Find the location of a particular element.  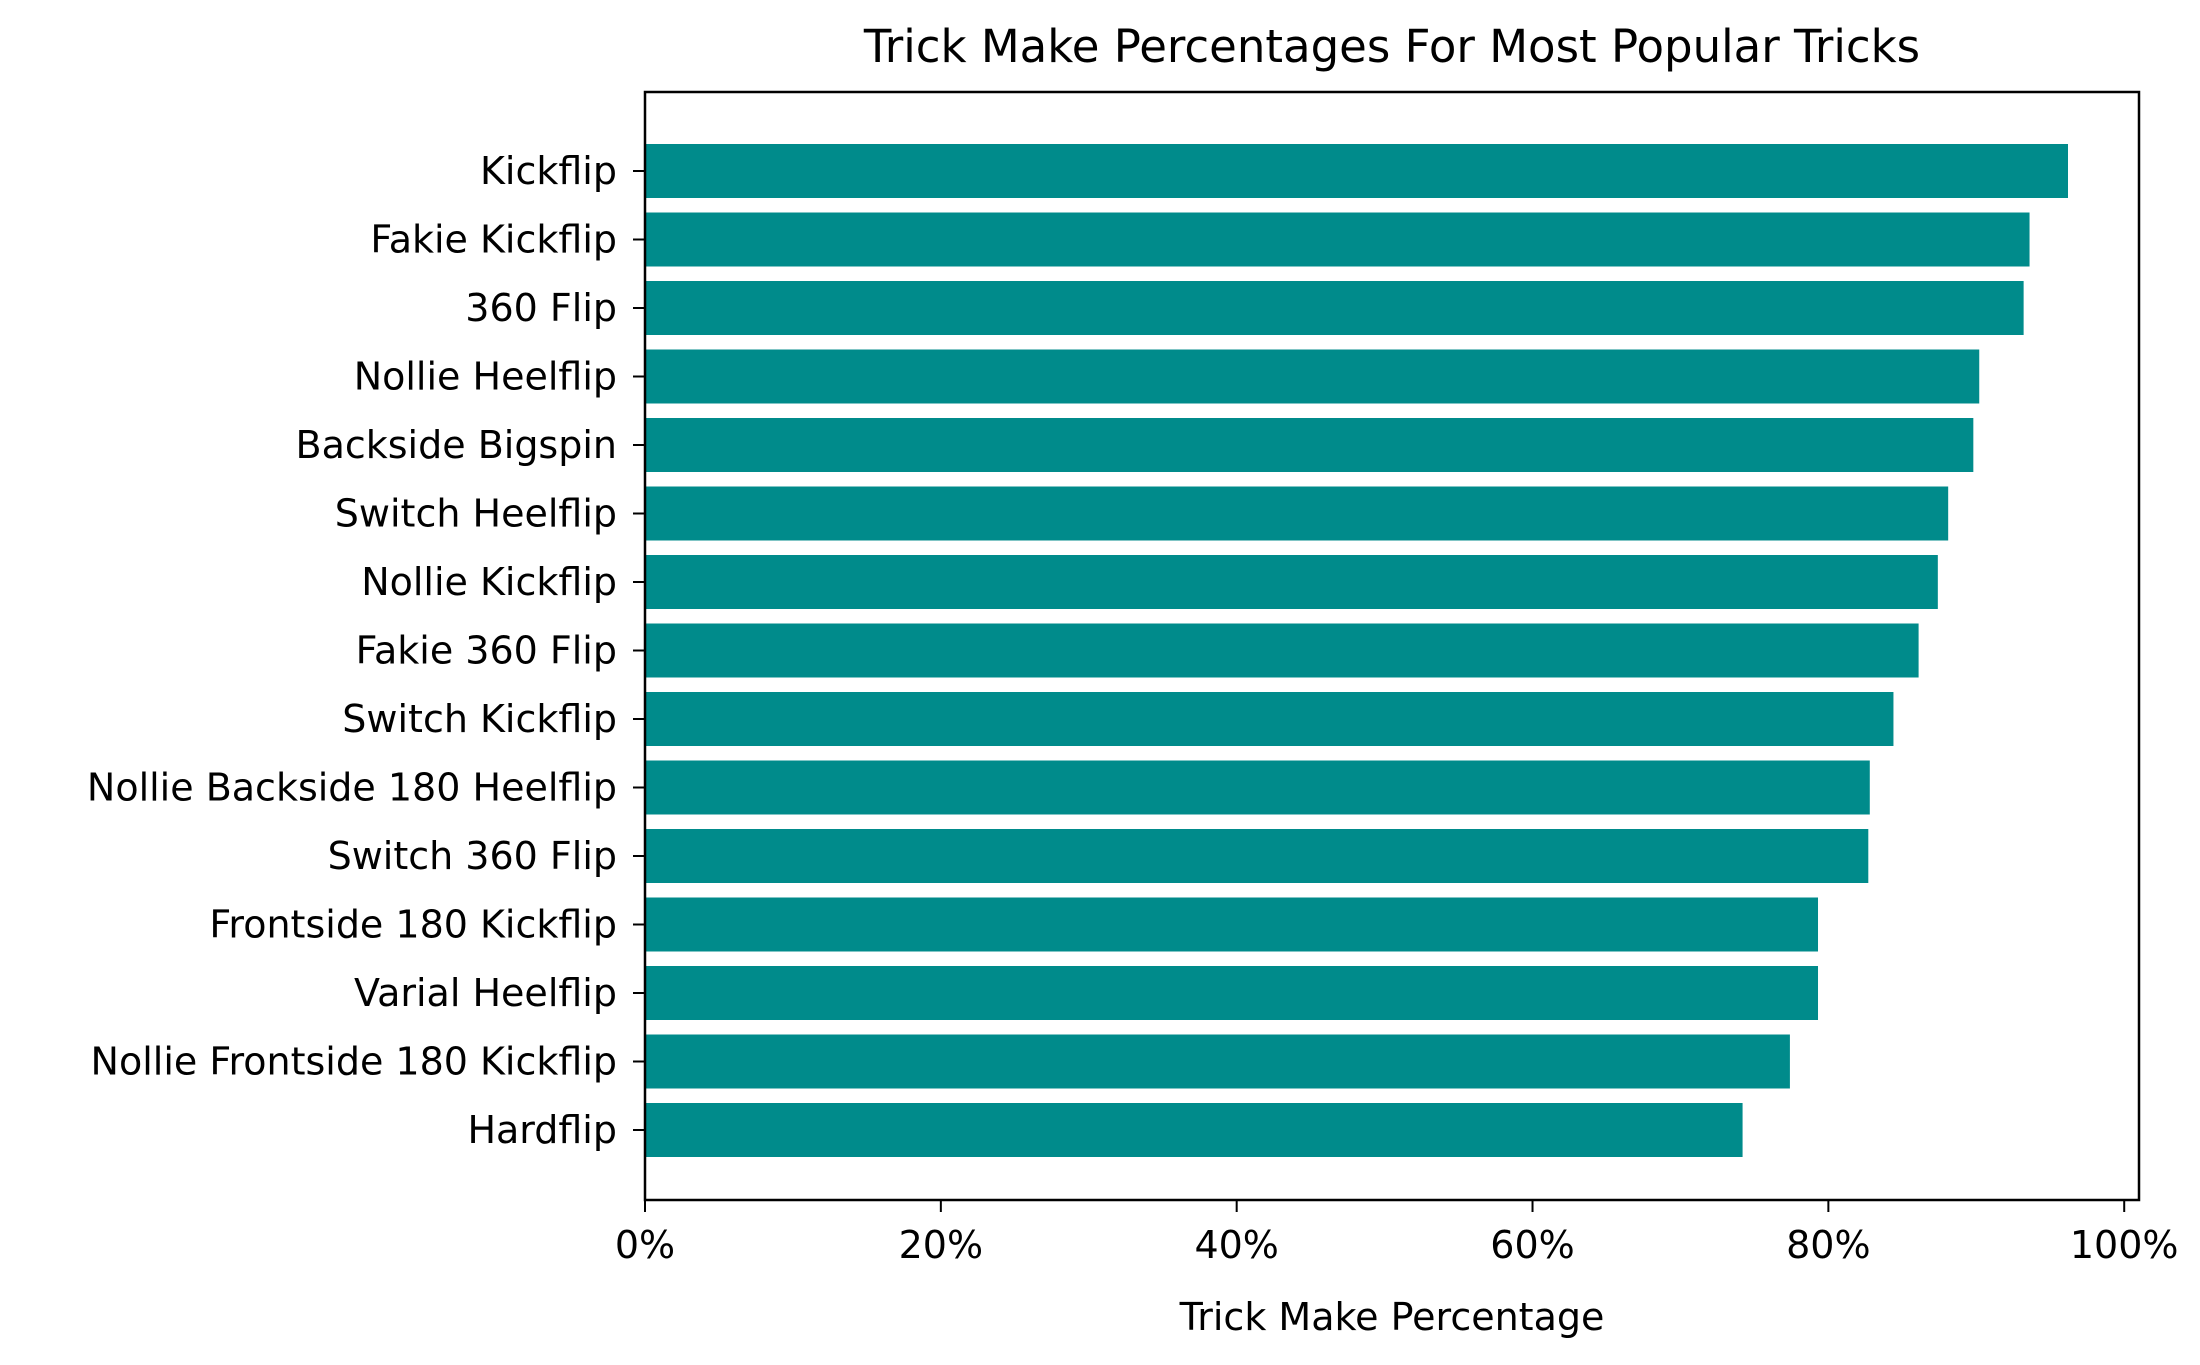

y-tick-label: Varial Heelflip is located at coordinates (485, 993).